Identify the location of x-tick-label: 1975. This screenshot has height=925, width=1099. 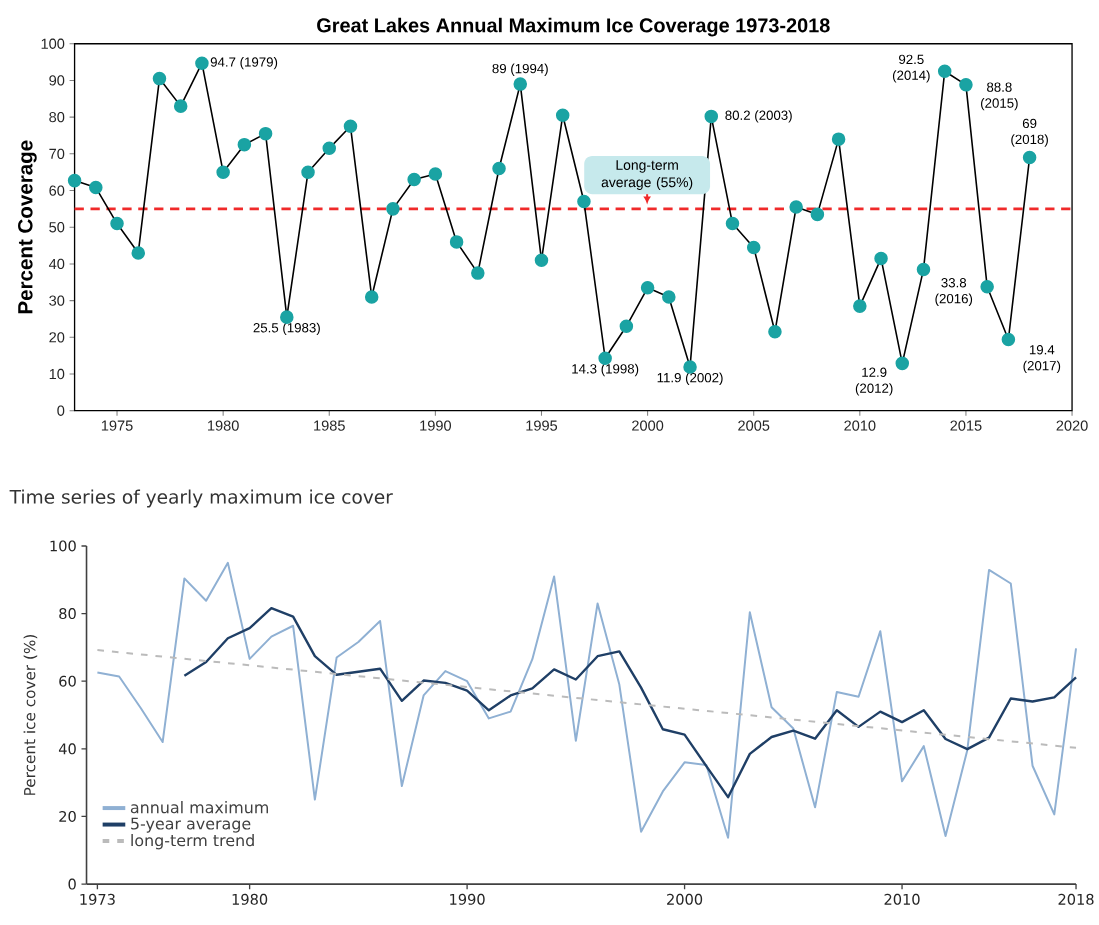
(117, 425).